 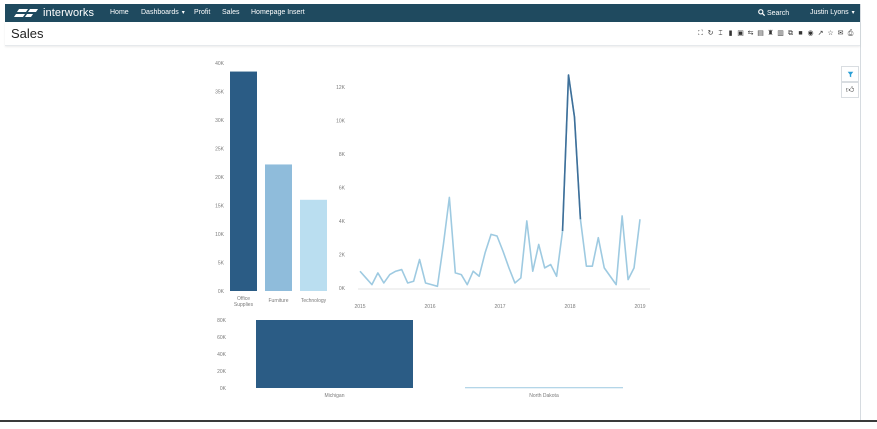 What do you see at coordinates (571, 153) in the screenshot?
I see `sales-trend-peak-segment` at bounding box center [571, 153].